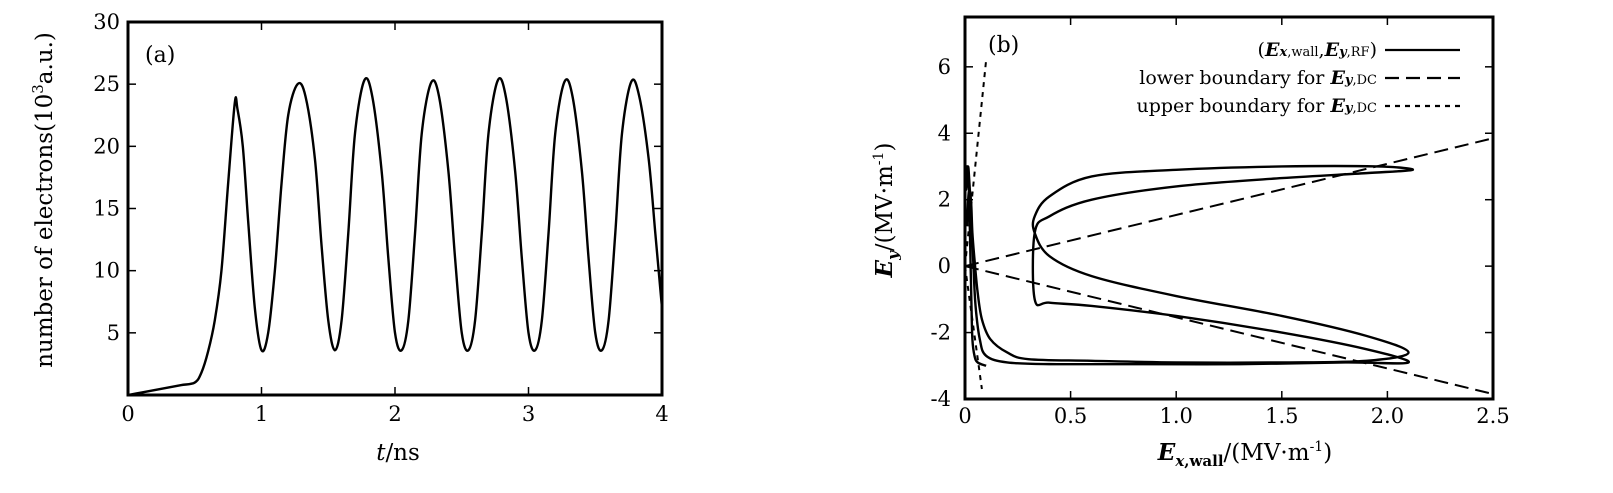  I want to click on y-tick-label-a: 20, so click(106, 146).